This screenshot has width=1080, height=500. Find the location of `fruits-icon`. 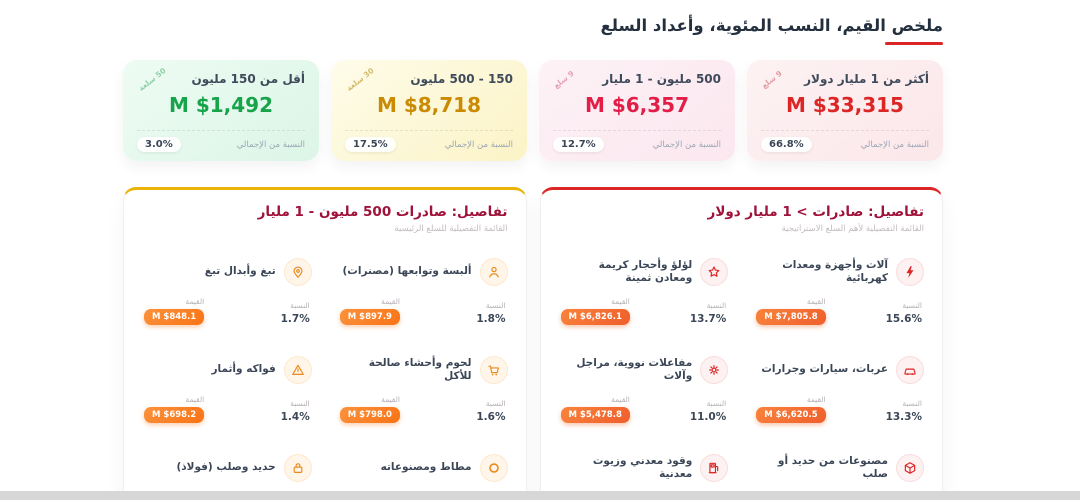

fruits-icon is located at coordinates (297, 370).